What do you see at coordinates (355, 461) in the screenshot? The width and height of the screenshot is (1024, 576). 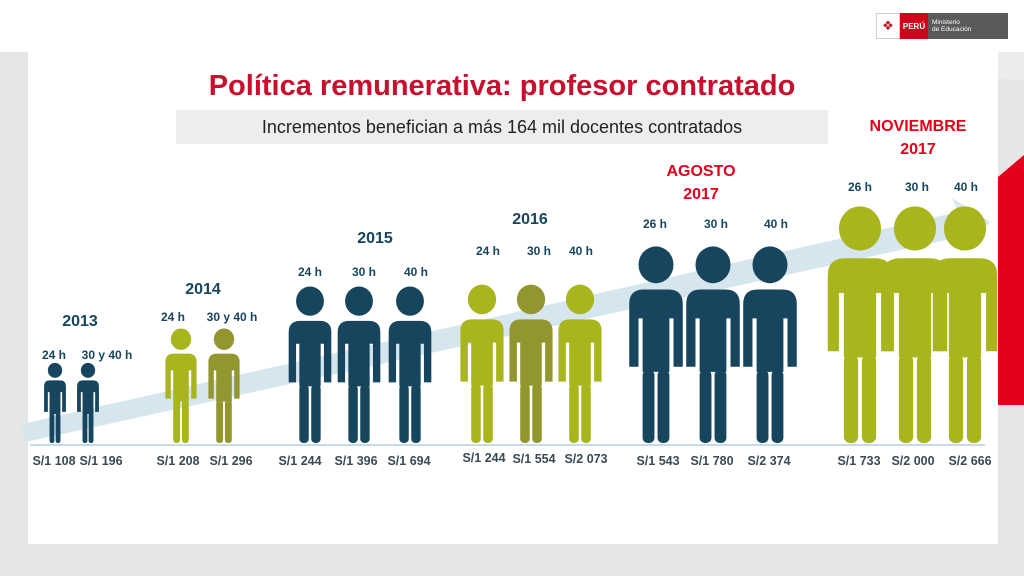 I see `salary-label: S/1 396` at bounding box center [355, 461].